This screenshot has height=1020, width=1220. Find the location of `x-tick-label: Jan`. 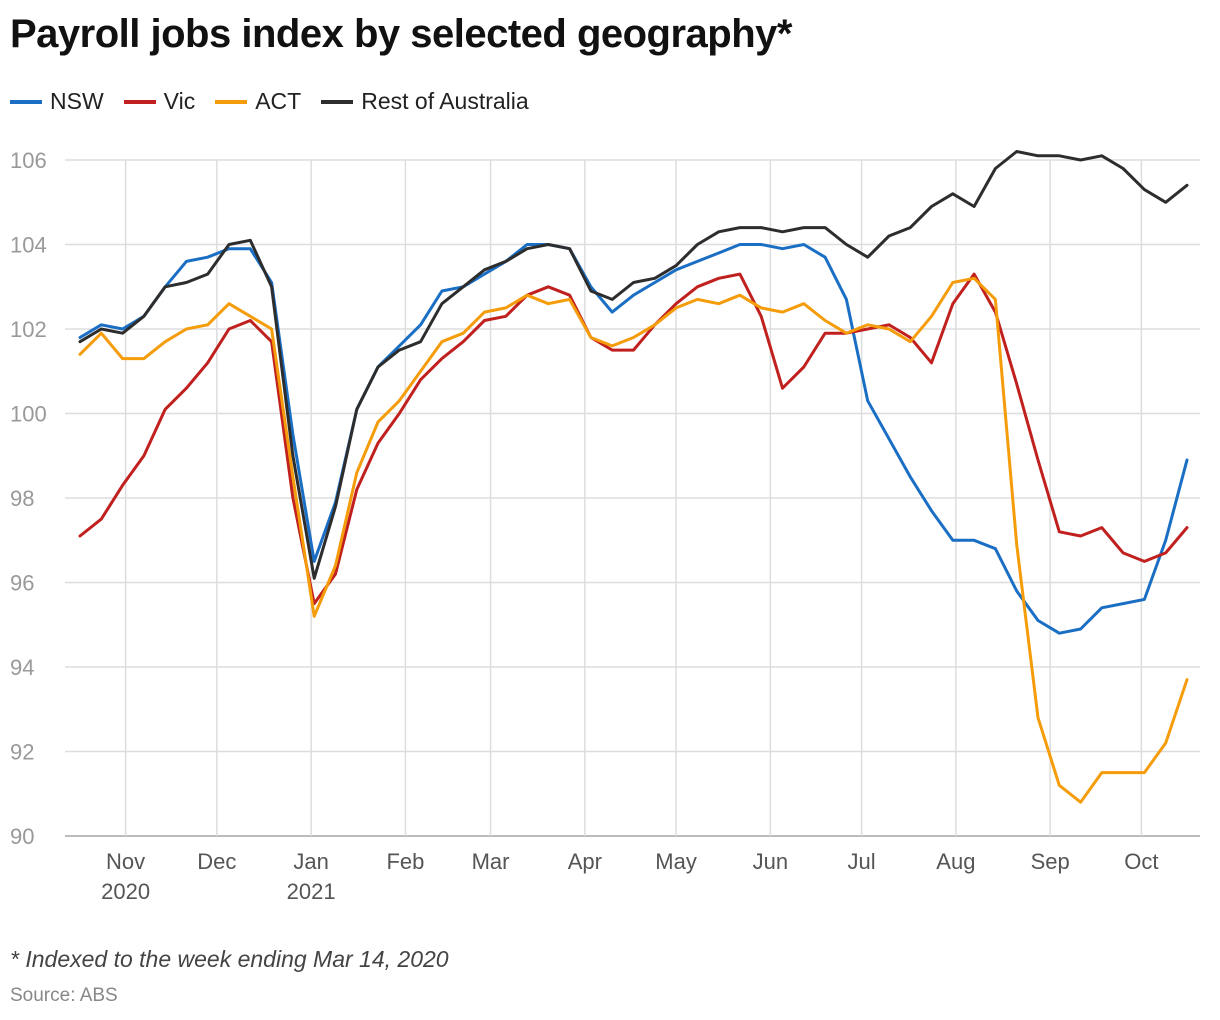

x-tick-label: Jan is located at coordinates (310, 861).